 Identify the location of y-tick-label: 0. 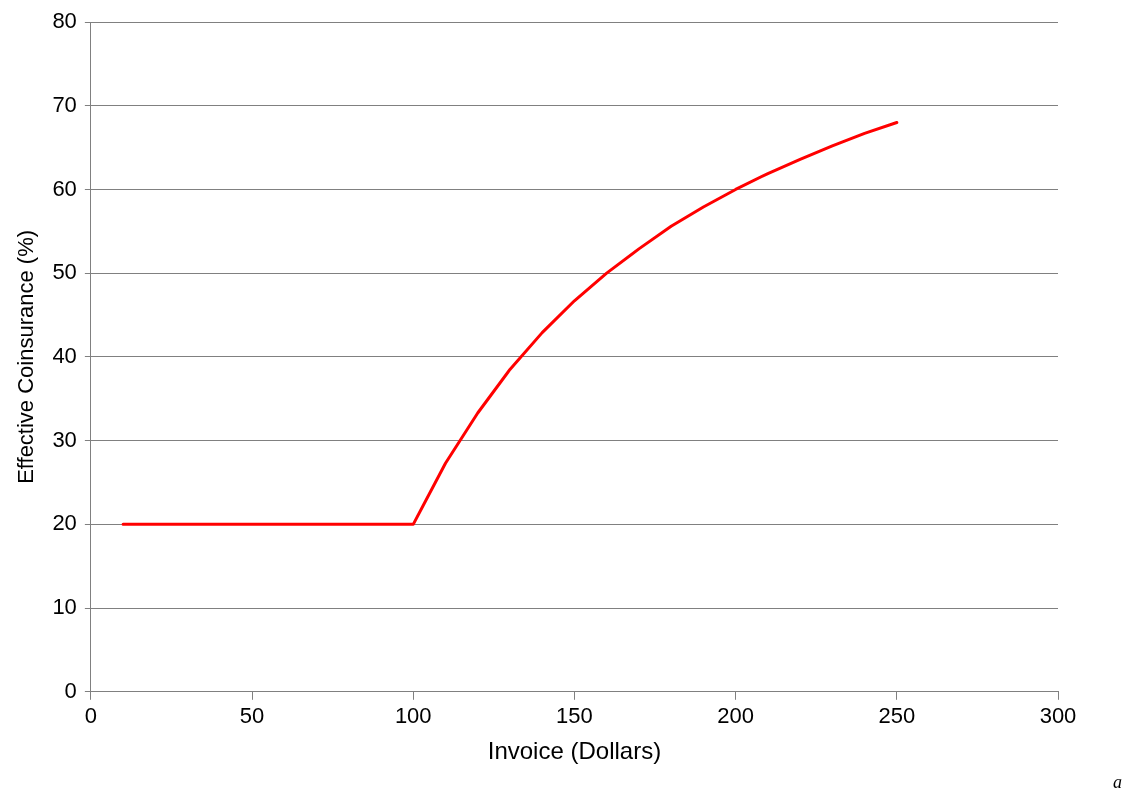
(70, 690).